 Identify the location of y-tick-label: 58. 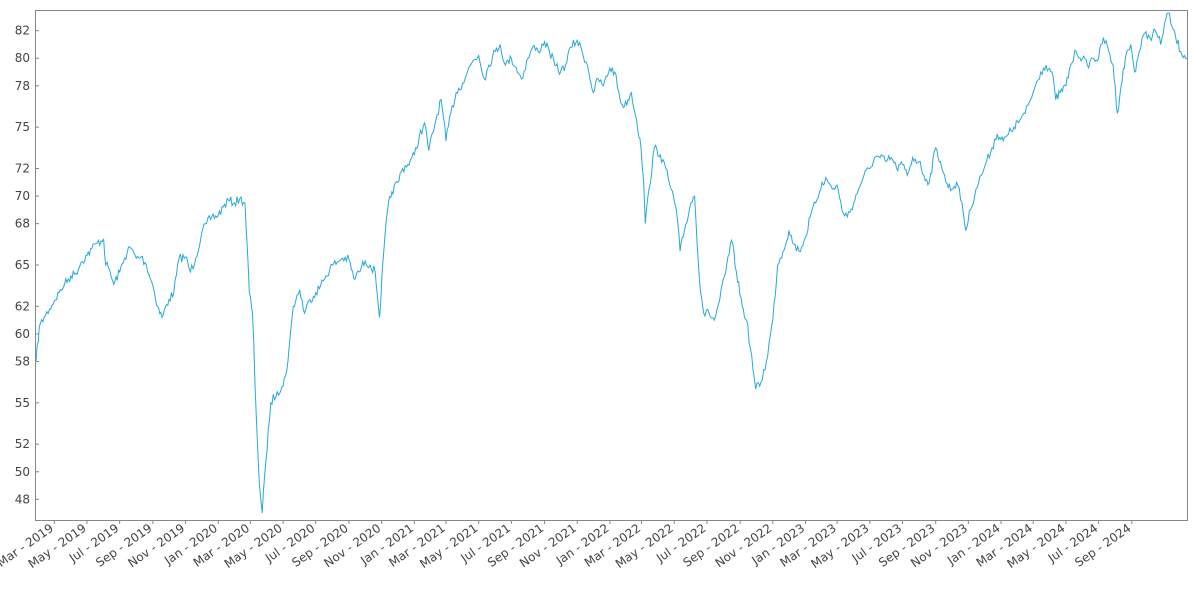
(22, 361).